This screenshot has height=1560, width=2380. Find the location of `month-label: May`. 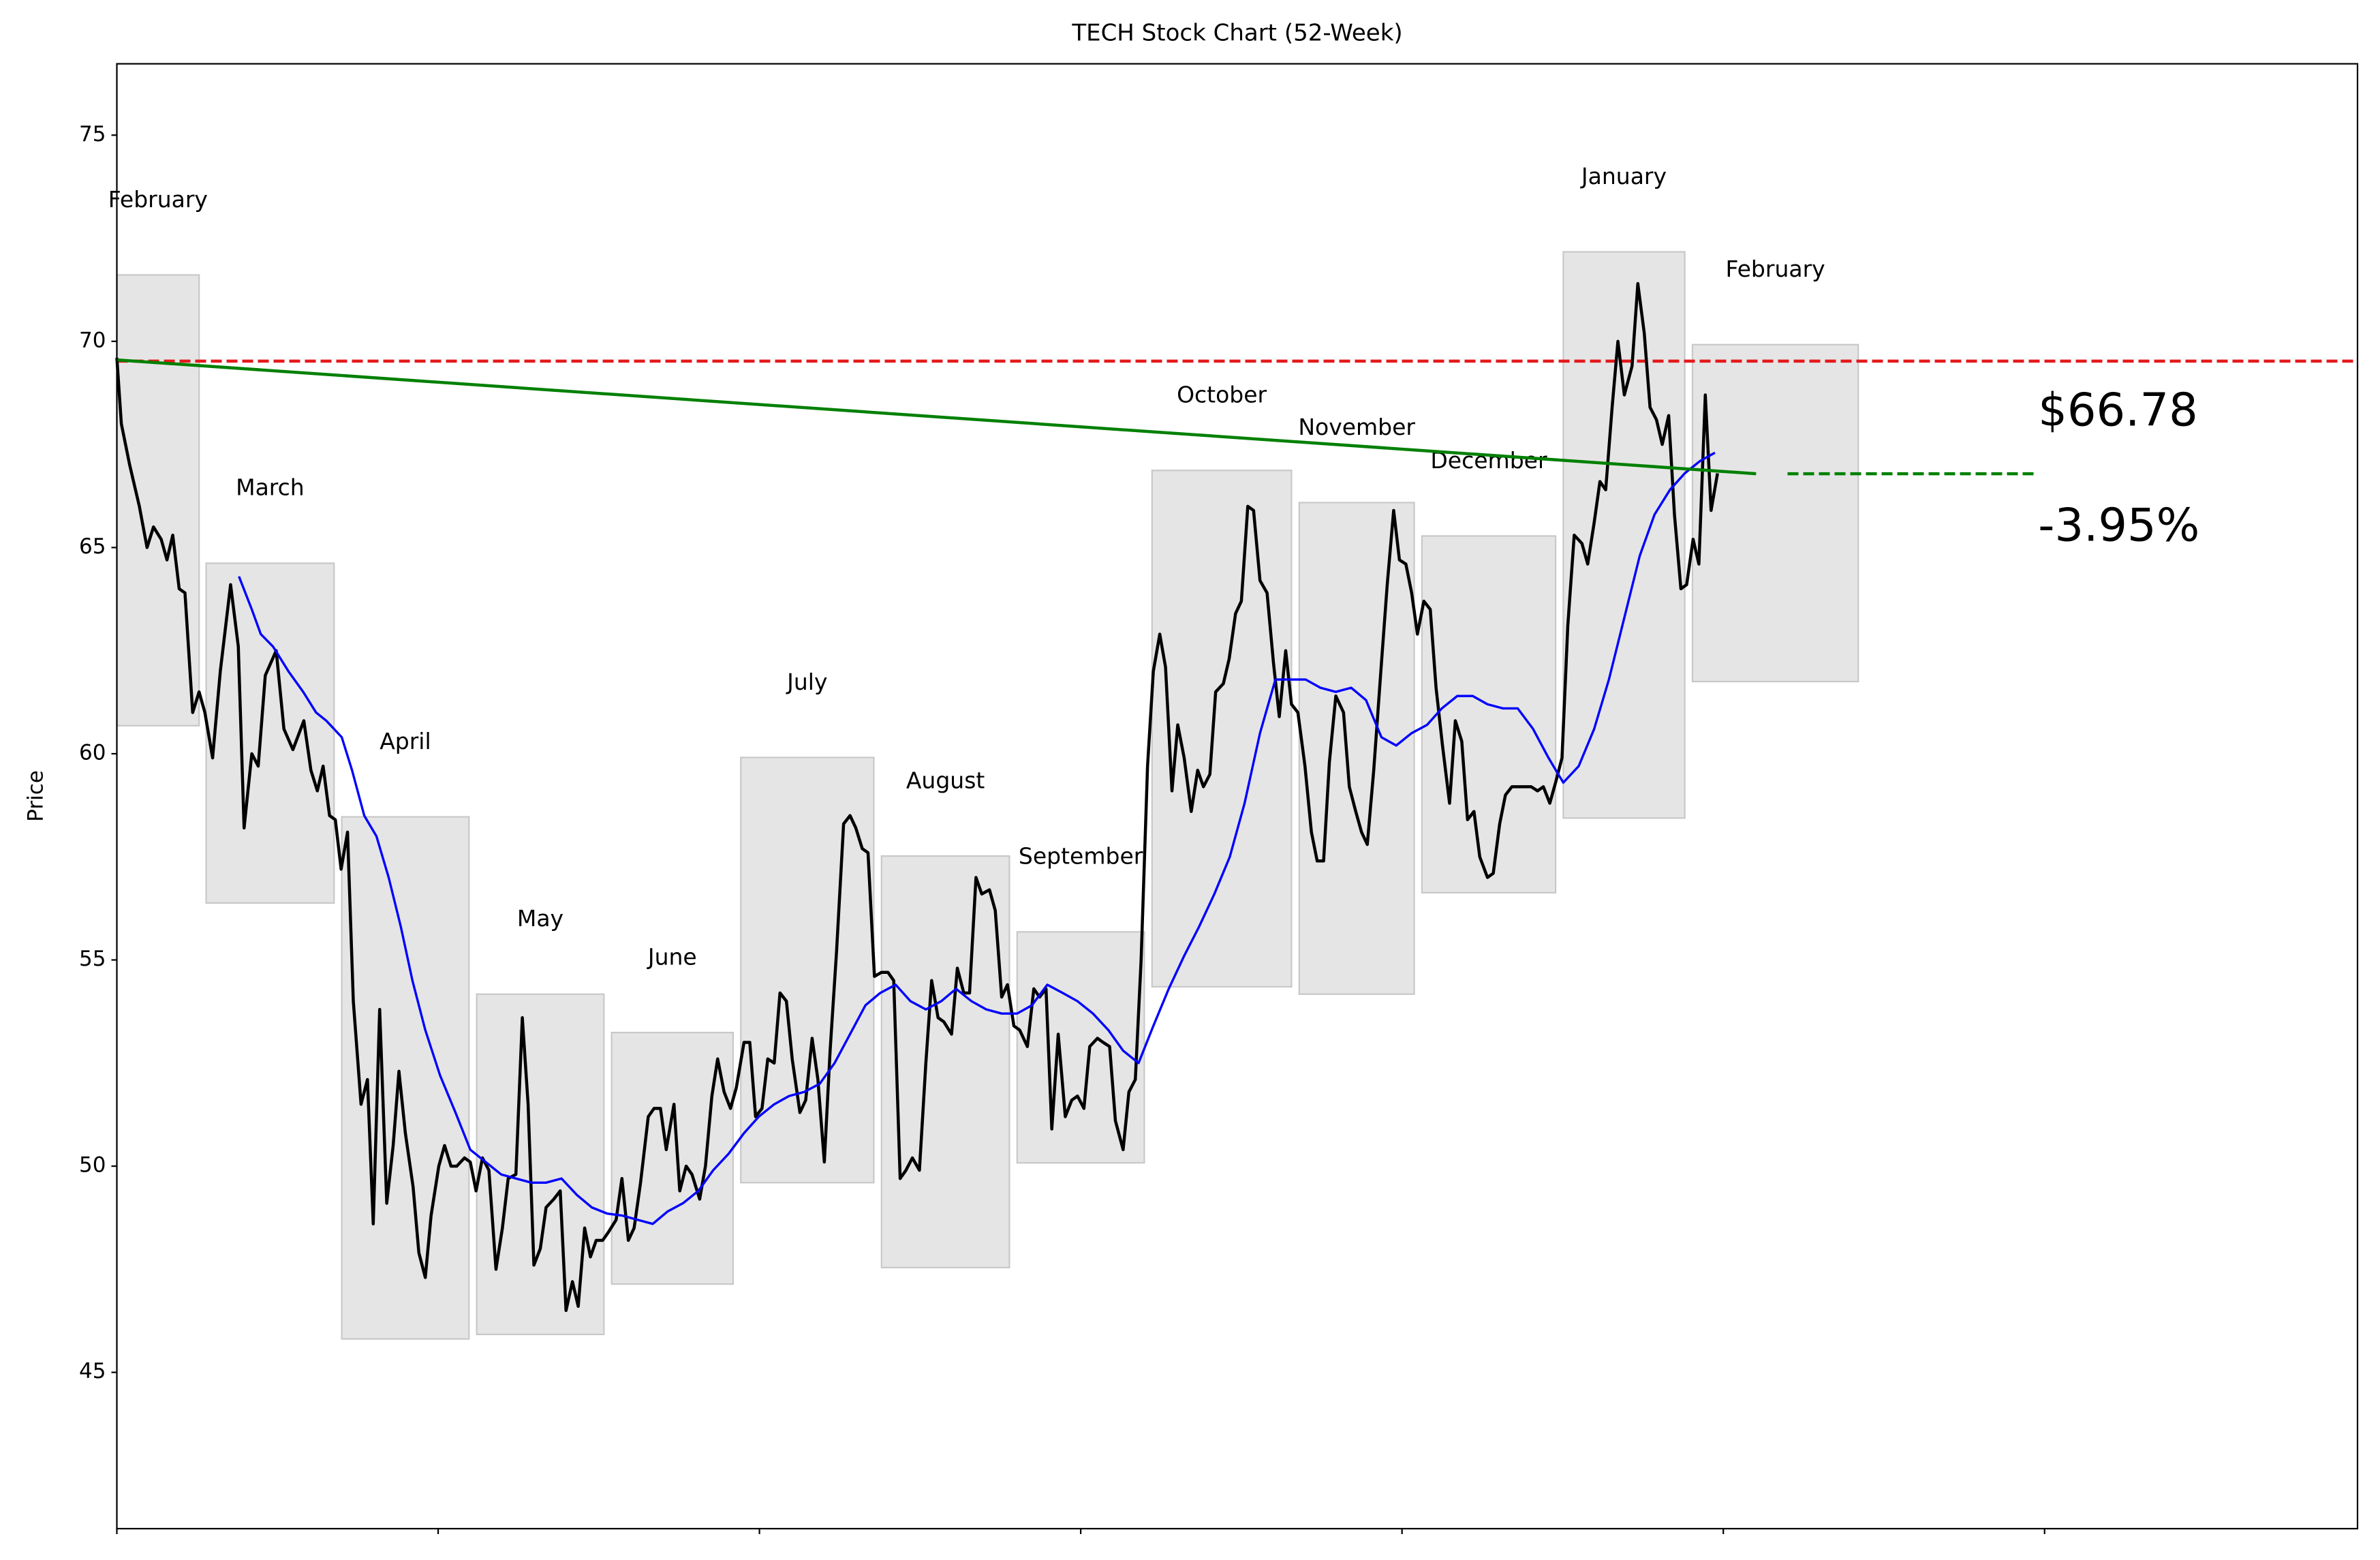

month-label: May is located at coordinates (540, 918).